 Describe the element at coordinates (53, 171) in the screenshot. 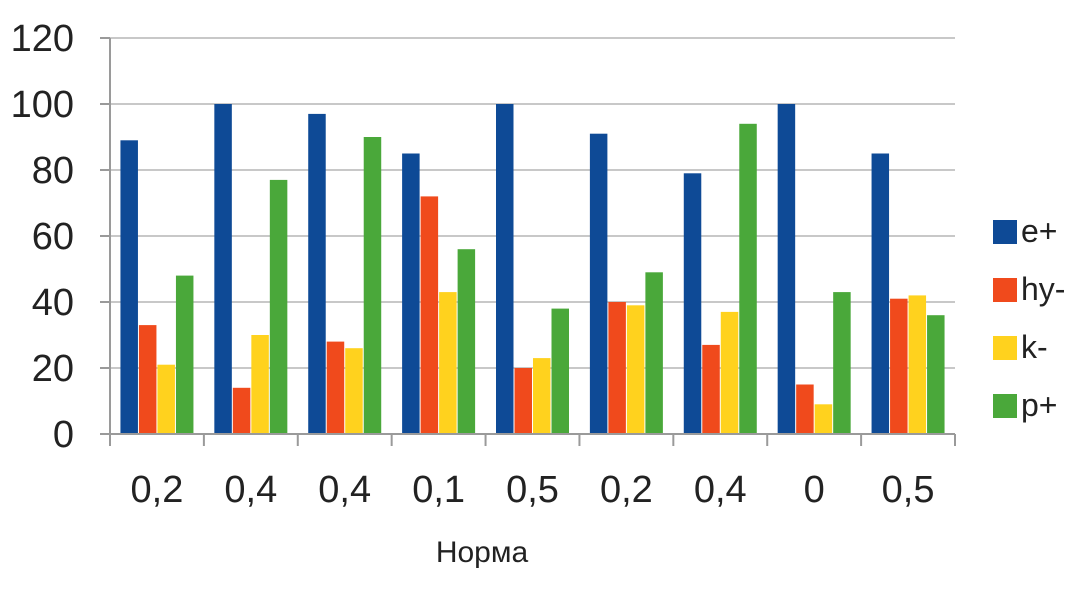

I see `y-tick-label: 80` at that location.